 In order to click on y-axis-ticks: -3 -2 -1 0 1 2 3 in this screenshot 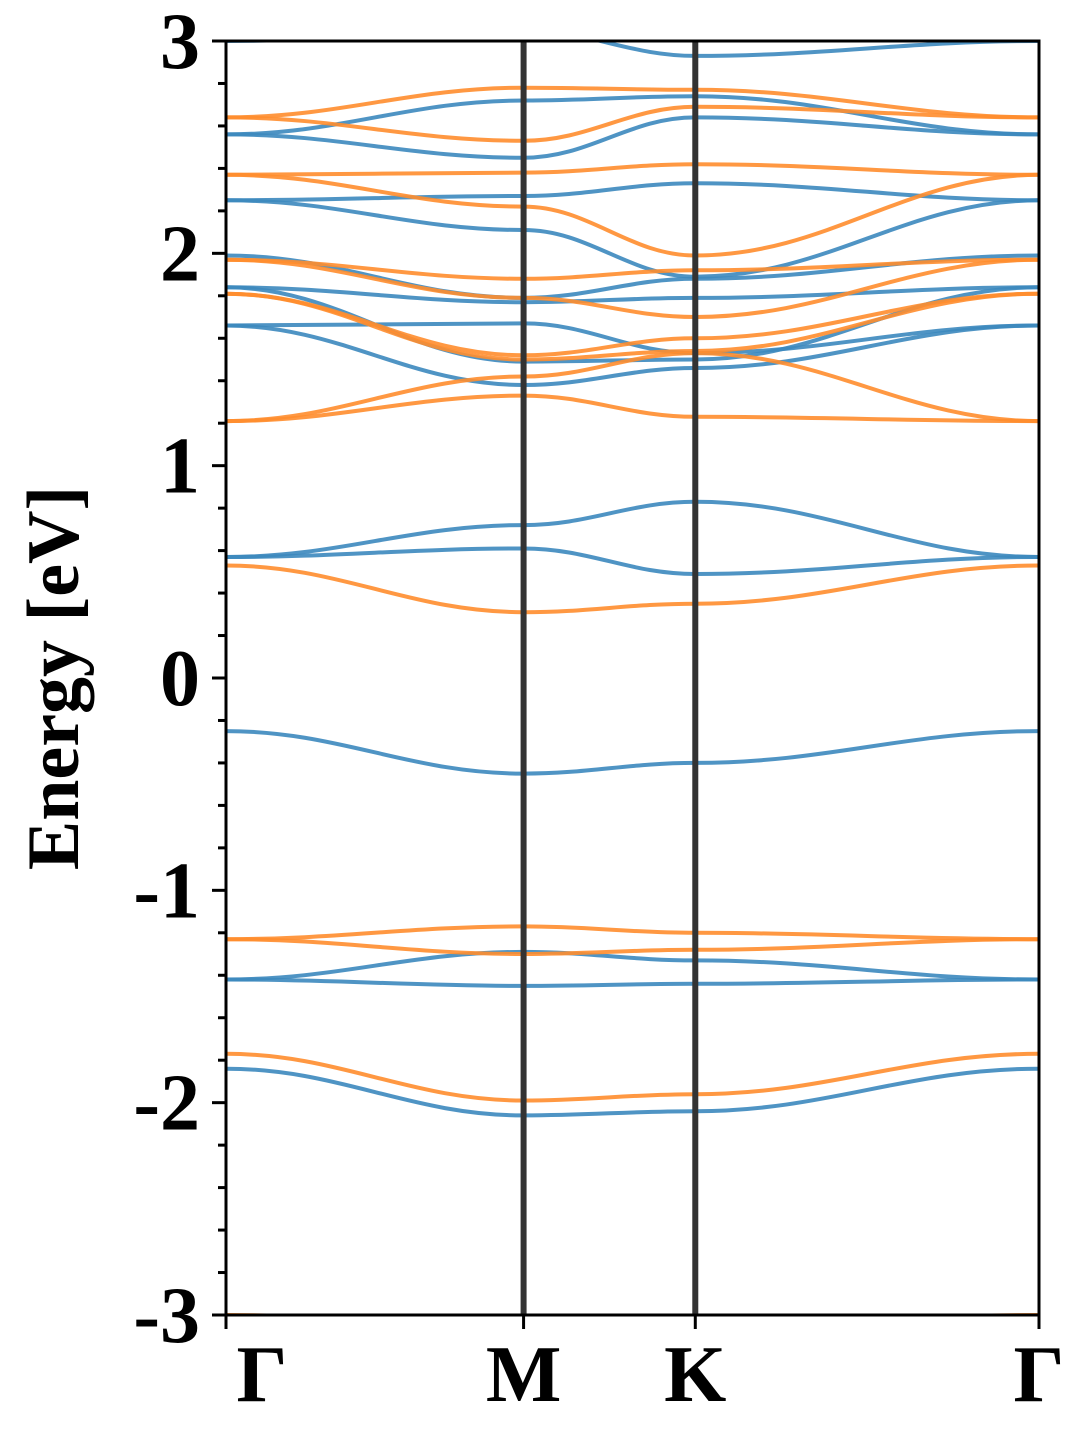, I will do `click(179, 680)`.